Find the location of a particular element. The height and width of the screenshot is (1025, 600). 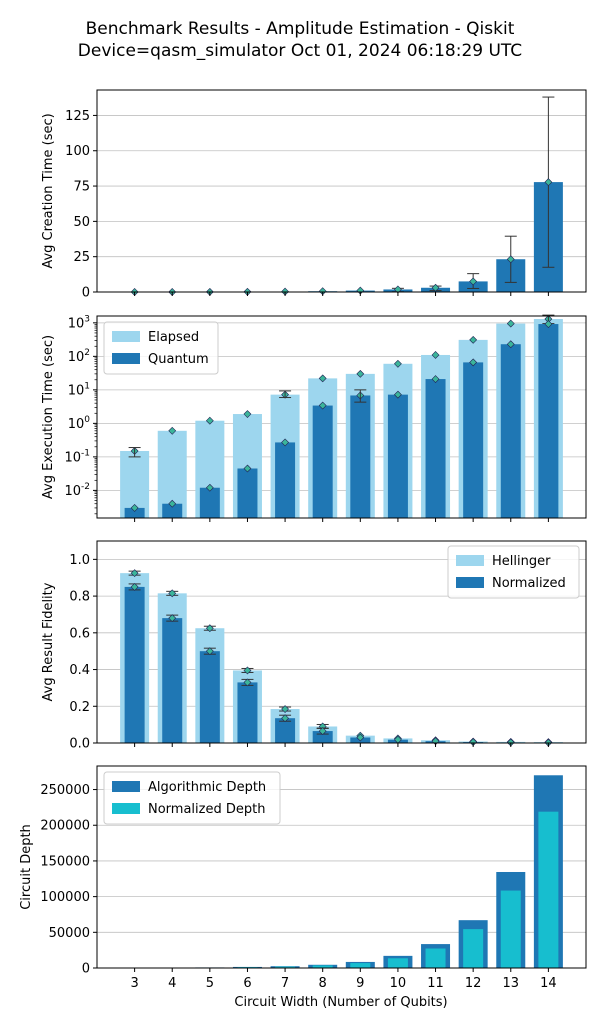

y-tick-label: 100000 is located at coordinates (65, 897).